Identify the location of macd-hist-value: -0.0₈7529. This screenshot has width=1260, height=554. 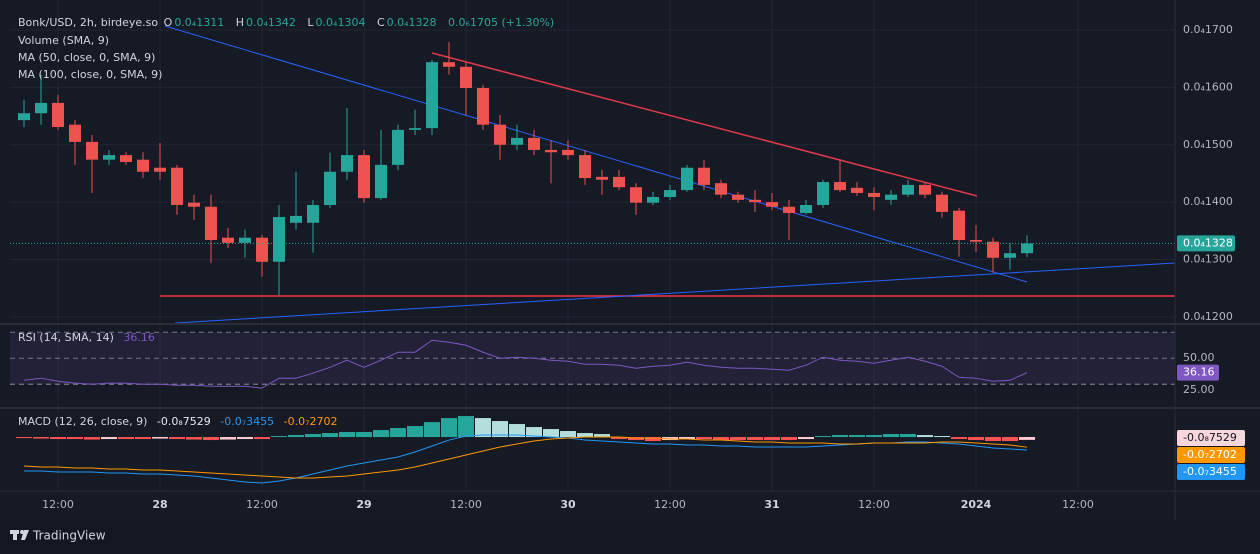
(183, 421).